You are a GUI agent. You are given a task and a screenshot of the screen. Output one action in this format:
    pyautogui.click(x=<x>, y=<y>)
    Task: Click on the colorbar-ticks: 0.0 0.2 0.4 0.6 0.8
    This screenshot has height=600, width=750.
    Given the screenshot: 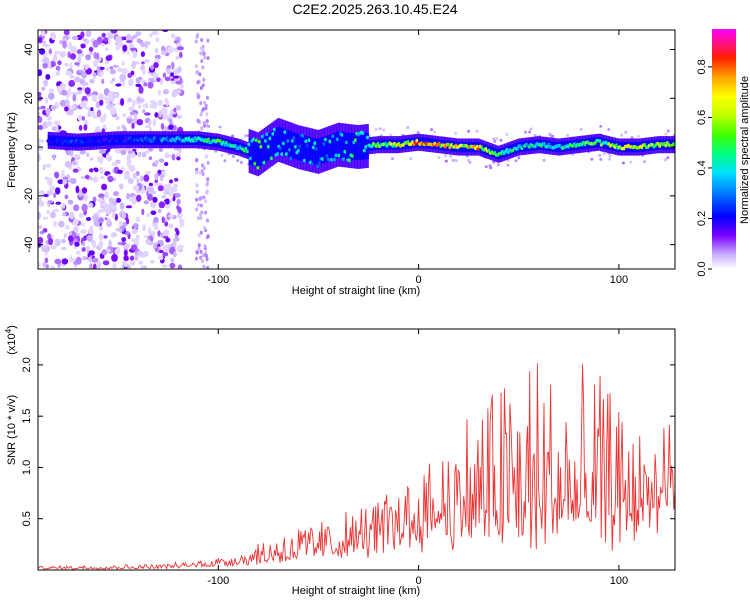 What is the action you would take?
    pyautogui.click(x=704, y=168)
    